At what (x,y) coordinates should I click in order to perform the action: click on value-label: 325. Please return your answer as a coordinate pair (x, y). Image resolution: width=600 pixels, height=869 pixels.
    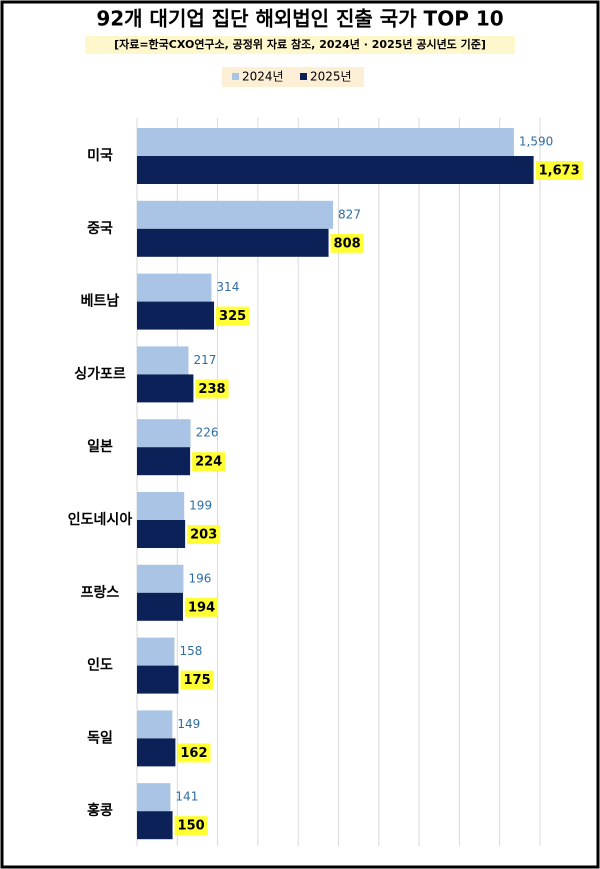
    Looking at the image, I should click on (232, 316).